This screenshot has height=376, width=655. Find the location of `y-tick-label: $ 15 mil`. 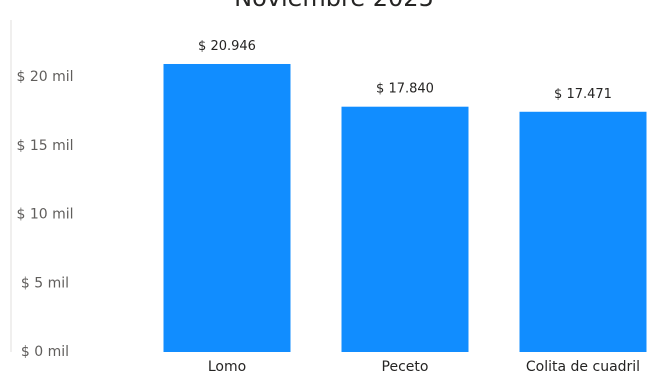

y-tick-label: $ 15 mil is located at coordinates (44, 146).